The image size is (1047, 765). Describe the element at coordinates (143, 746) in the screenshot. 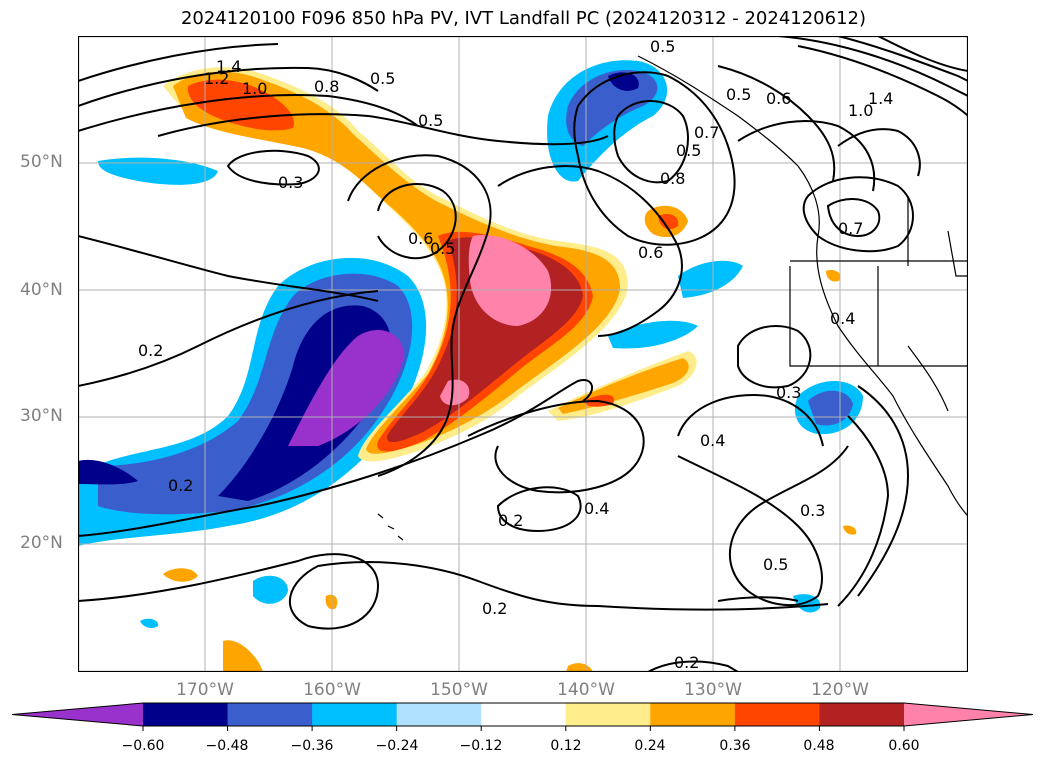

I see `colorbar-tick: −0.60` at that location.